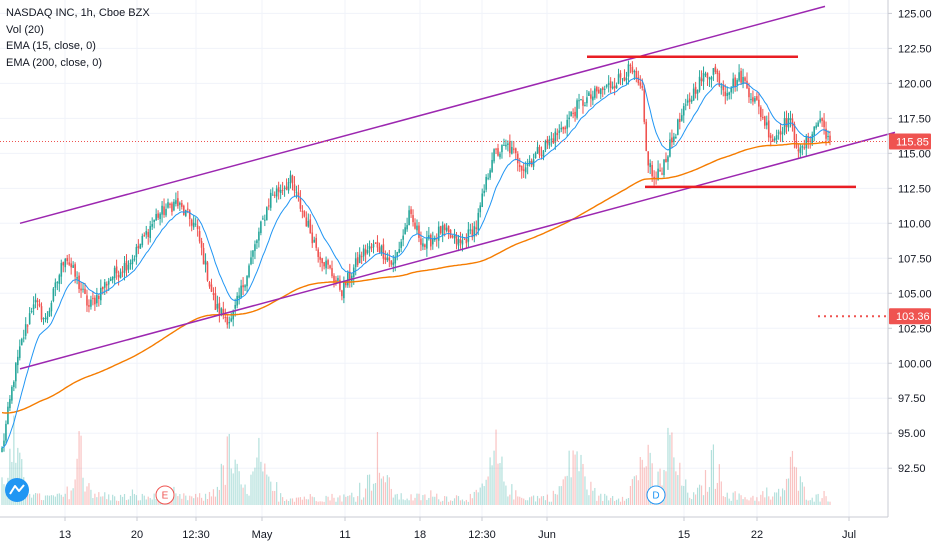 The image size is (932, 555). I want to click on last-price-tag-bg, so click(910, 141).